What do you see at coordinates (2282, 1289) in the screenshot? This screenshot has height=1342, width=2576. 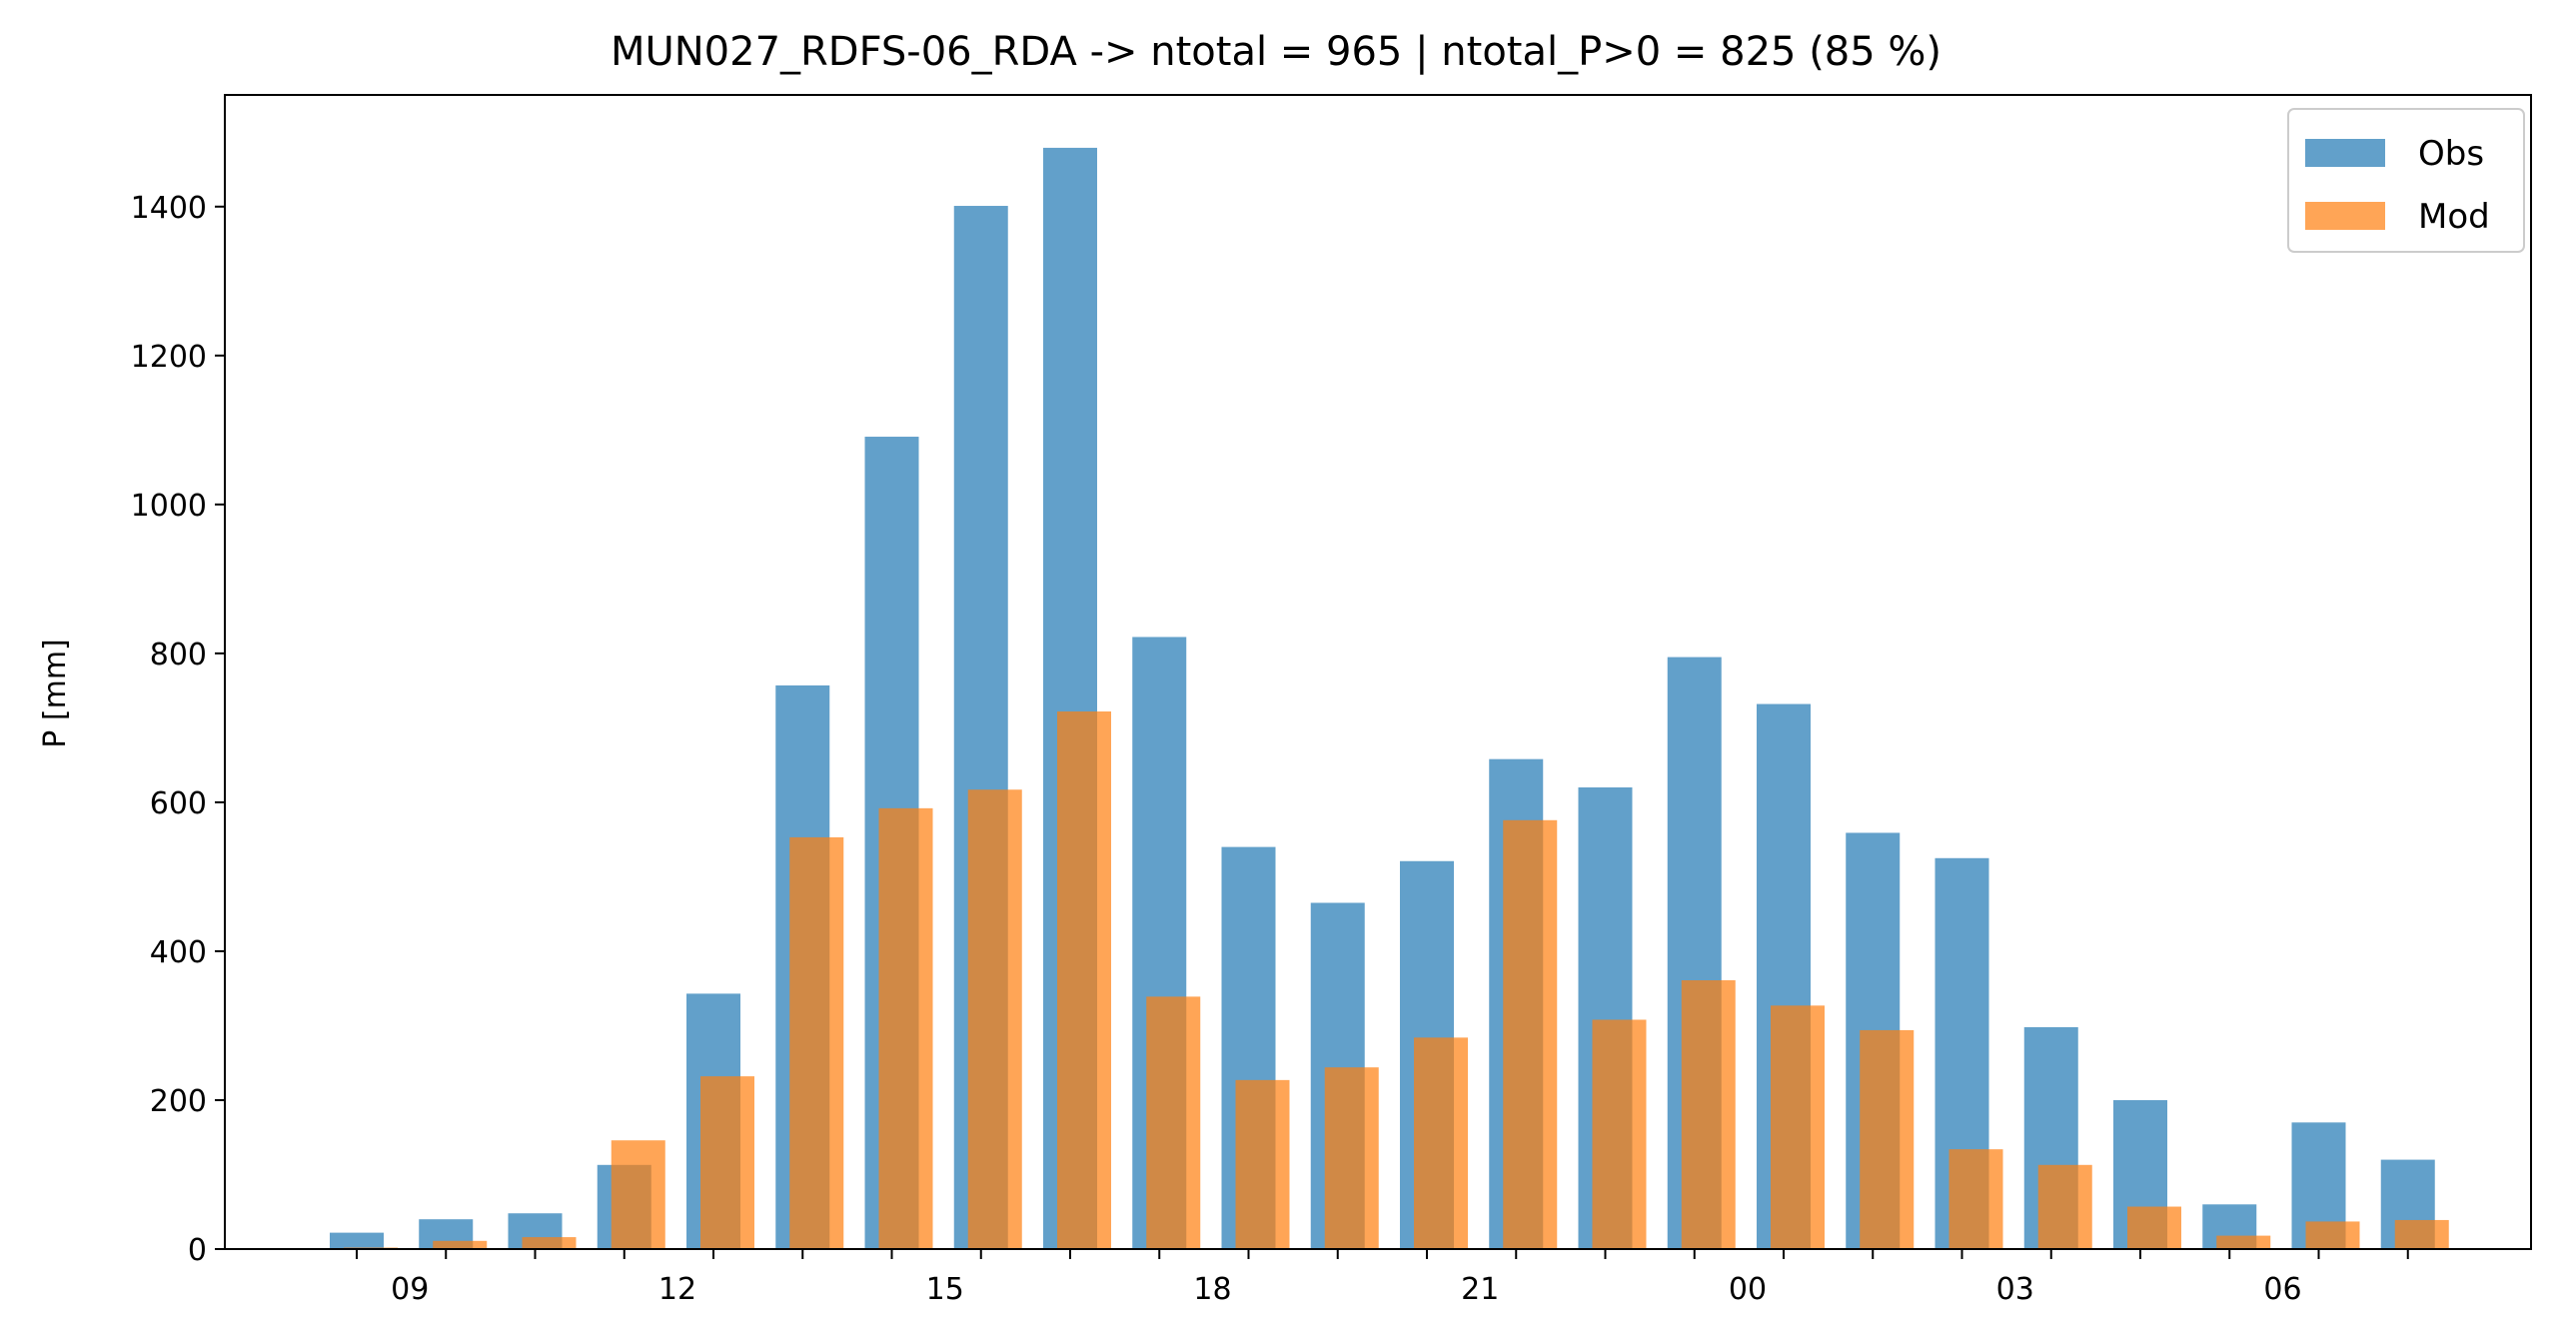 I see `x-tick-label-06: 06` at bounding box center [2282, 1289].